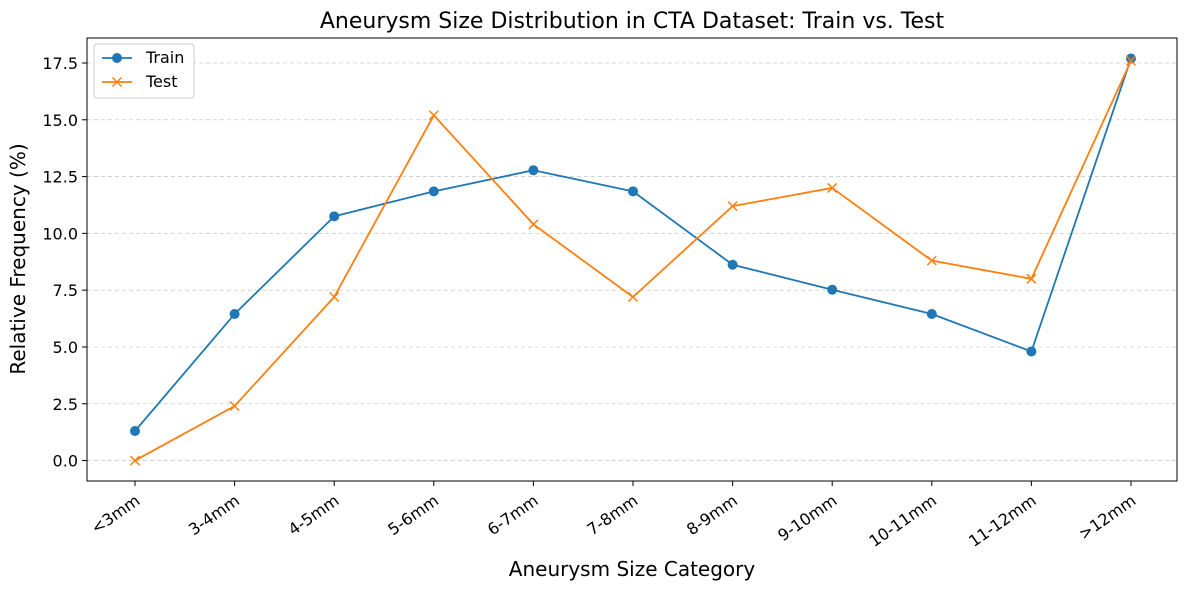 Image resolution: width=1189 pixels, height=590 pixels. Describe the element at coordinates (144, 71) in the screenshot. I see `legend: Train Test` at that location.